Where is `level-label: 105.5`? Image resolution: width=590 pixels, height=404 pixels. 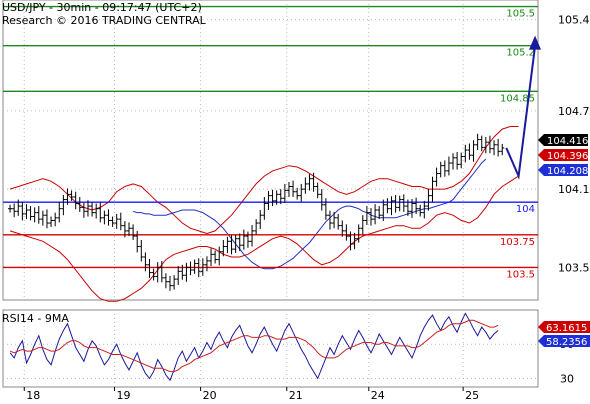 level-label: 105.5 is located at coordinates (520, 14).